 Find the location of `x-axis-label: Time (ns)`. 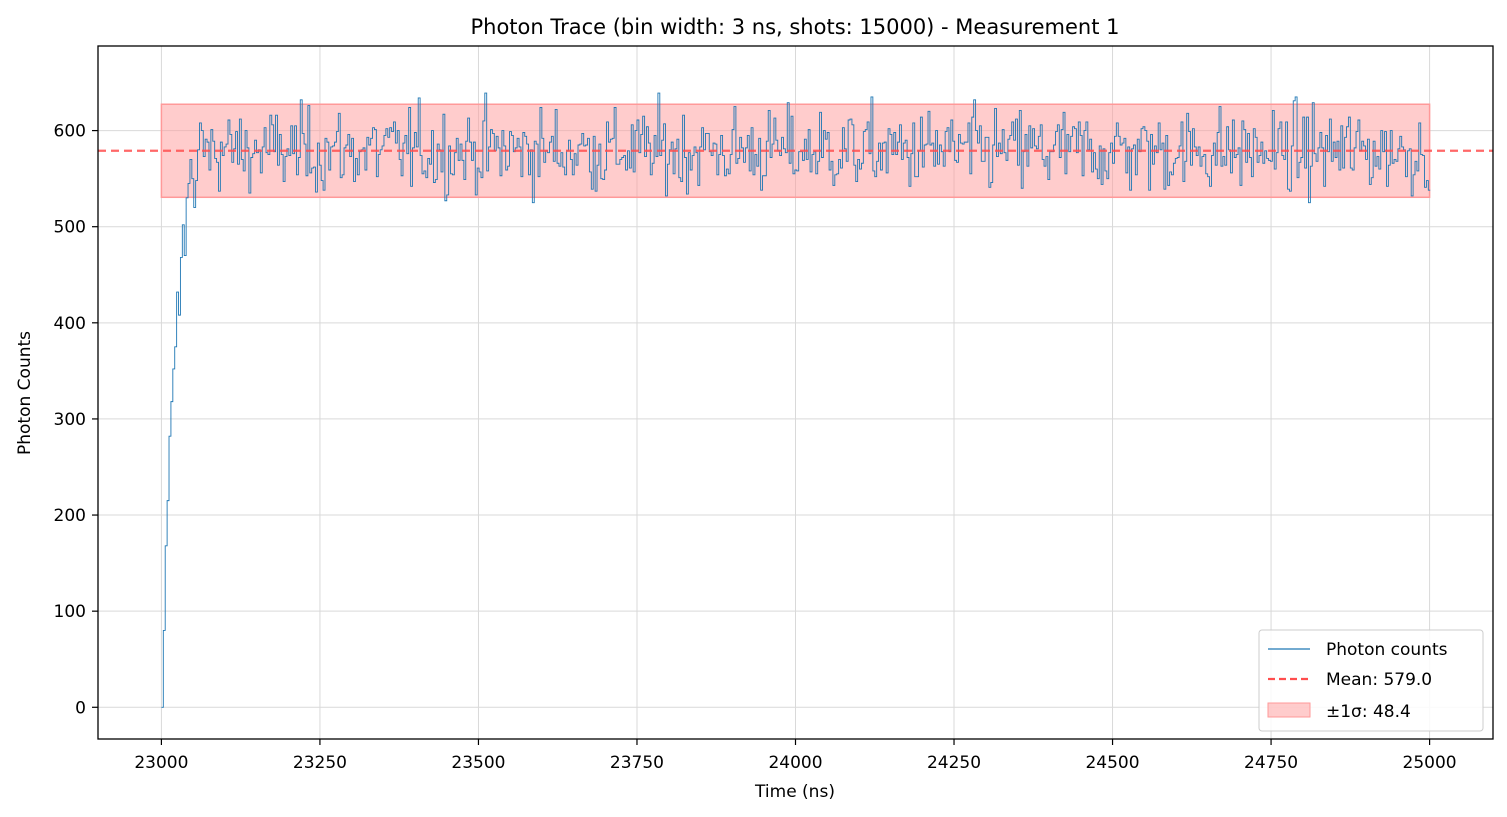

x-axis-label: Time (ns) is located at coordinates (794, 792).